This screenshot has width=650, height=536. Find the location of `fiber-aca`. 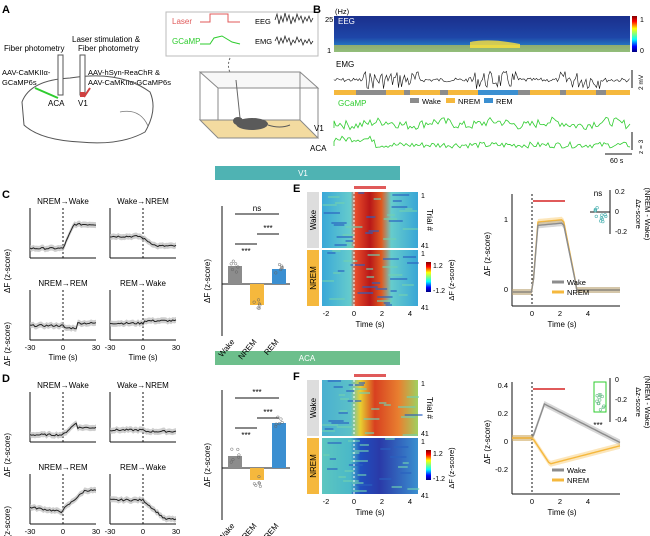

fiber-aca is located at coordinates (60, 75).